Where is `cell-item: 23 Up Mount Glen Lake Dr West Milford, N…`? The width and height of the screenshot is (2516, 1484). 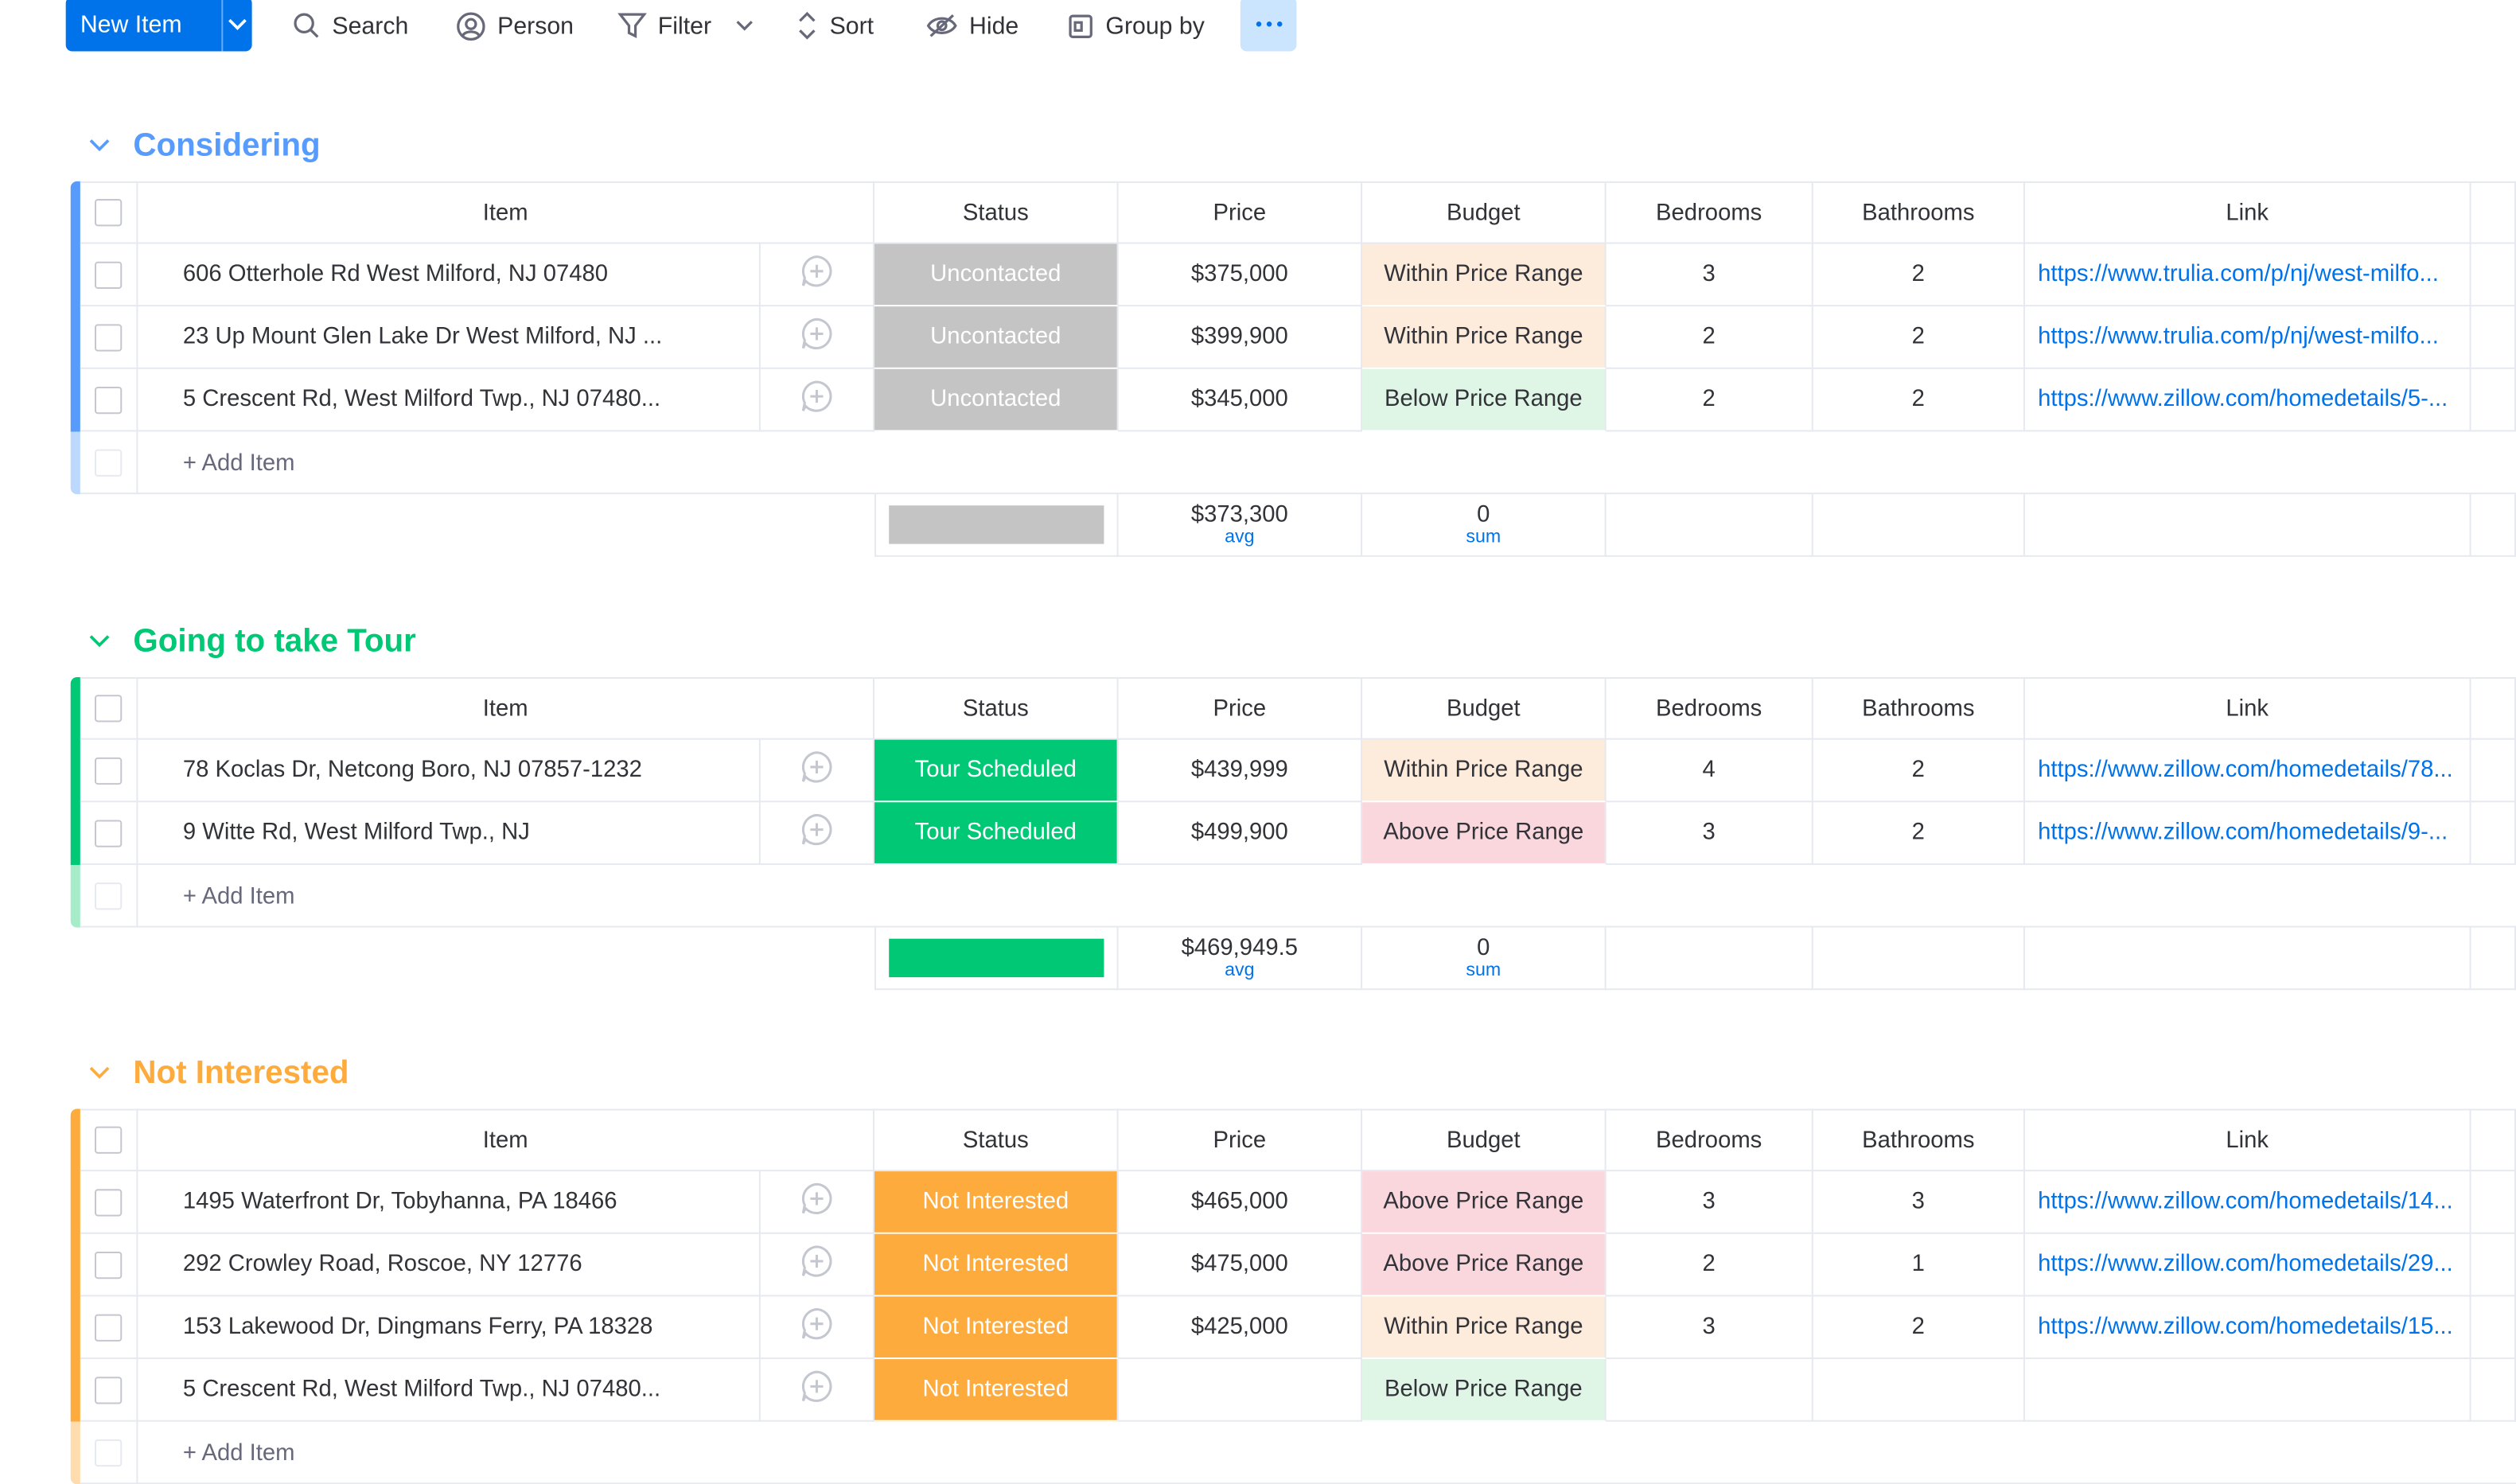 cell-item: 23 Up Mount Glen Lake Dr West Milford, N… is located at coordinates (449, 337).